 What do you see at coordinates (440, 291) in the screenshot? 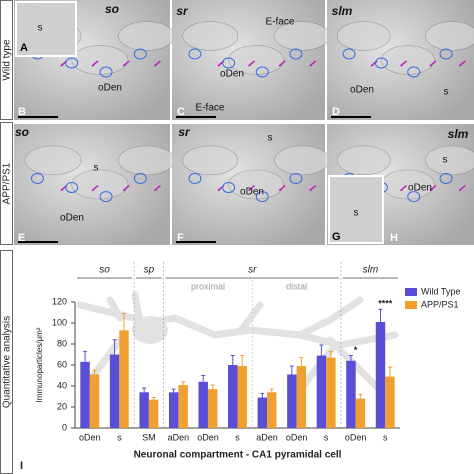
I see `legend-label: Wild Type` at bounding box center [440, 291].